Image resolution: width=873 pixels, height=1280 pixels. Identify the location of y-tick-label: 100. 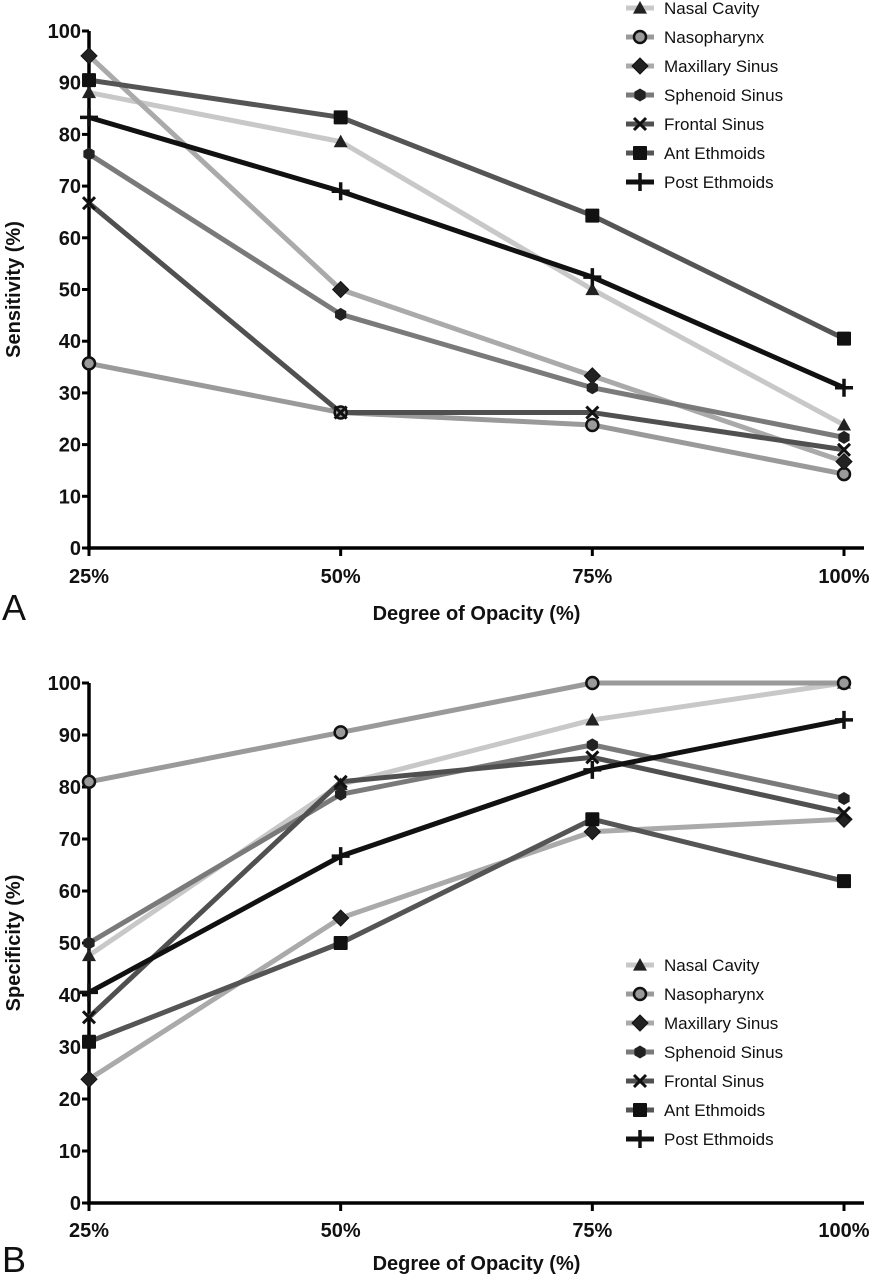
(64, 32).